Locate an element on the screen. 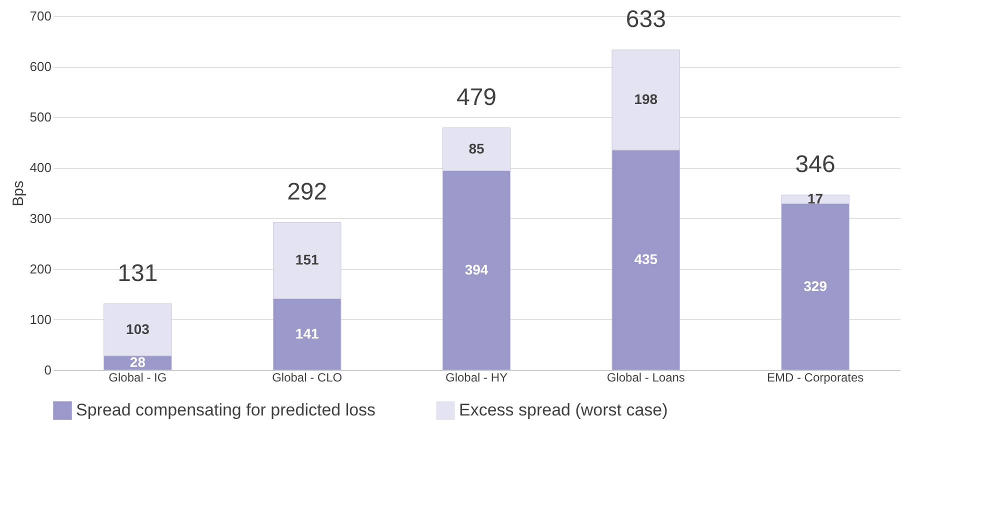  y-tick-label: 0 is located at coordinates (48, 370).